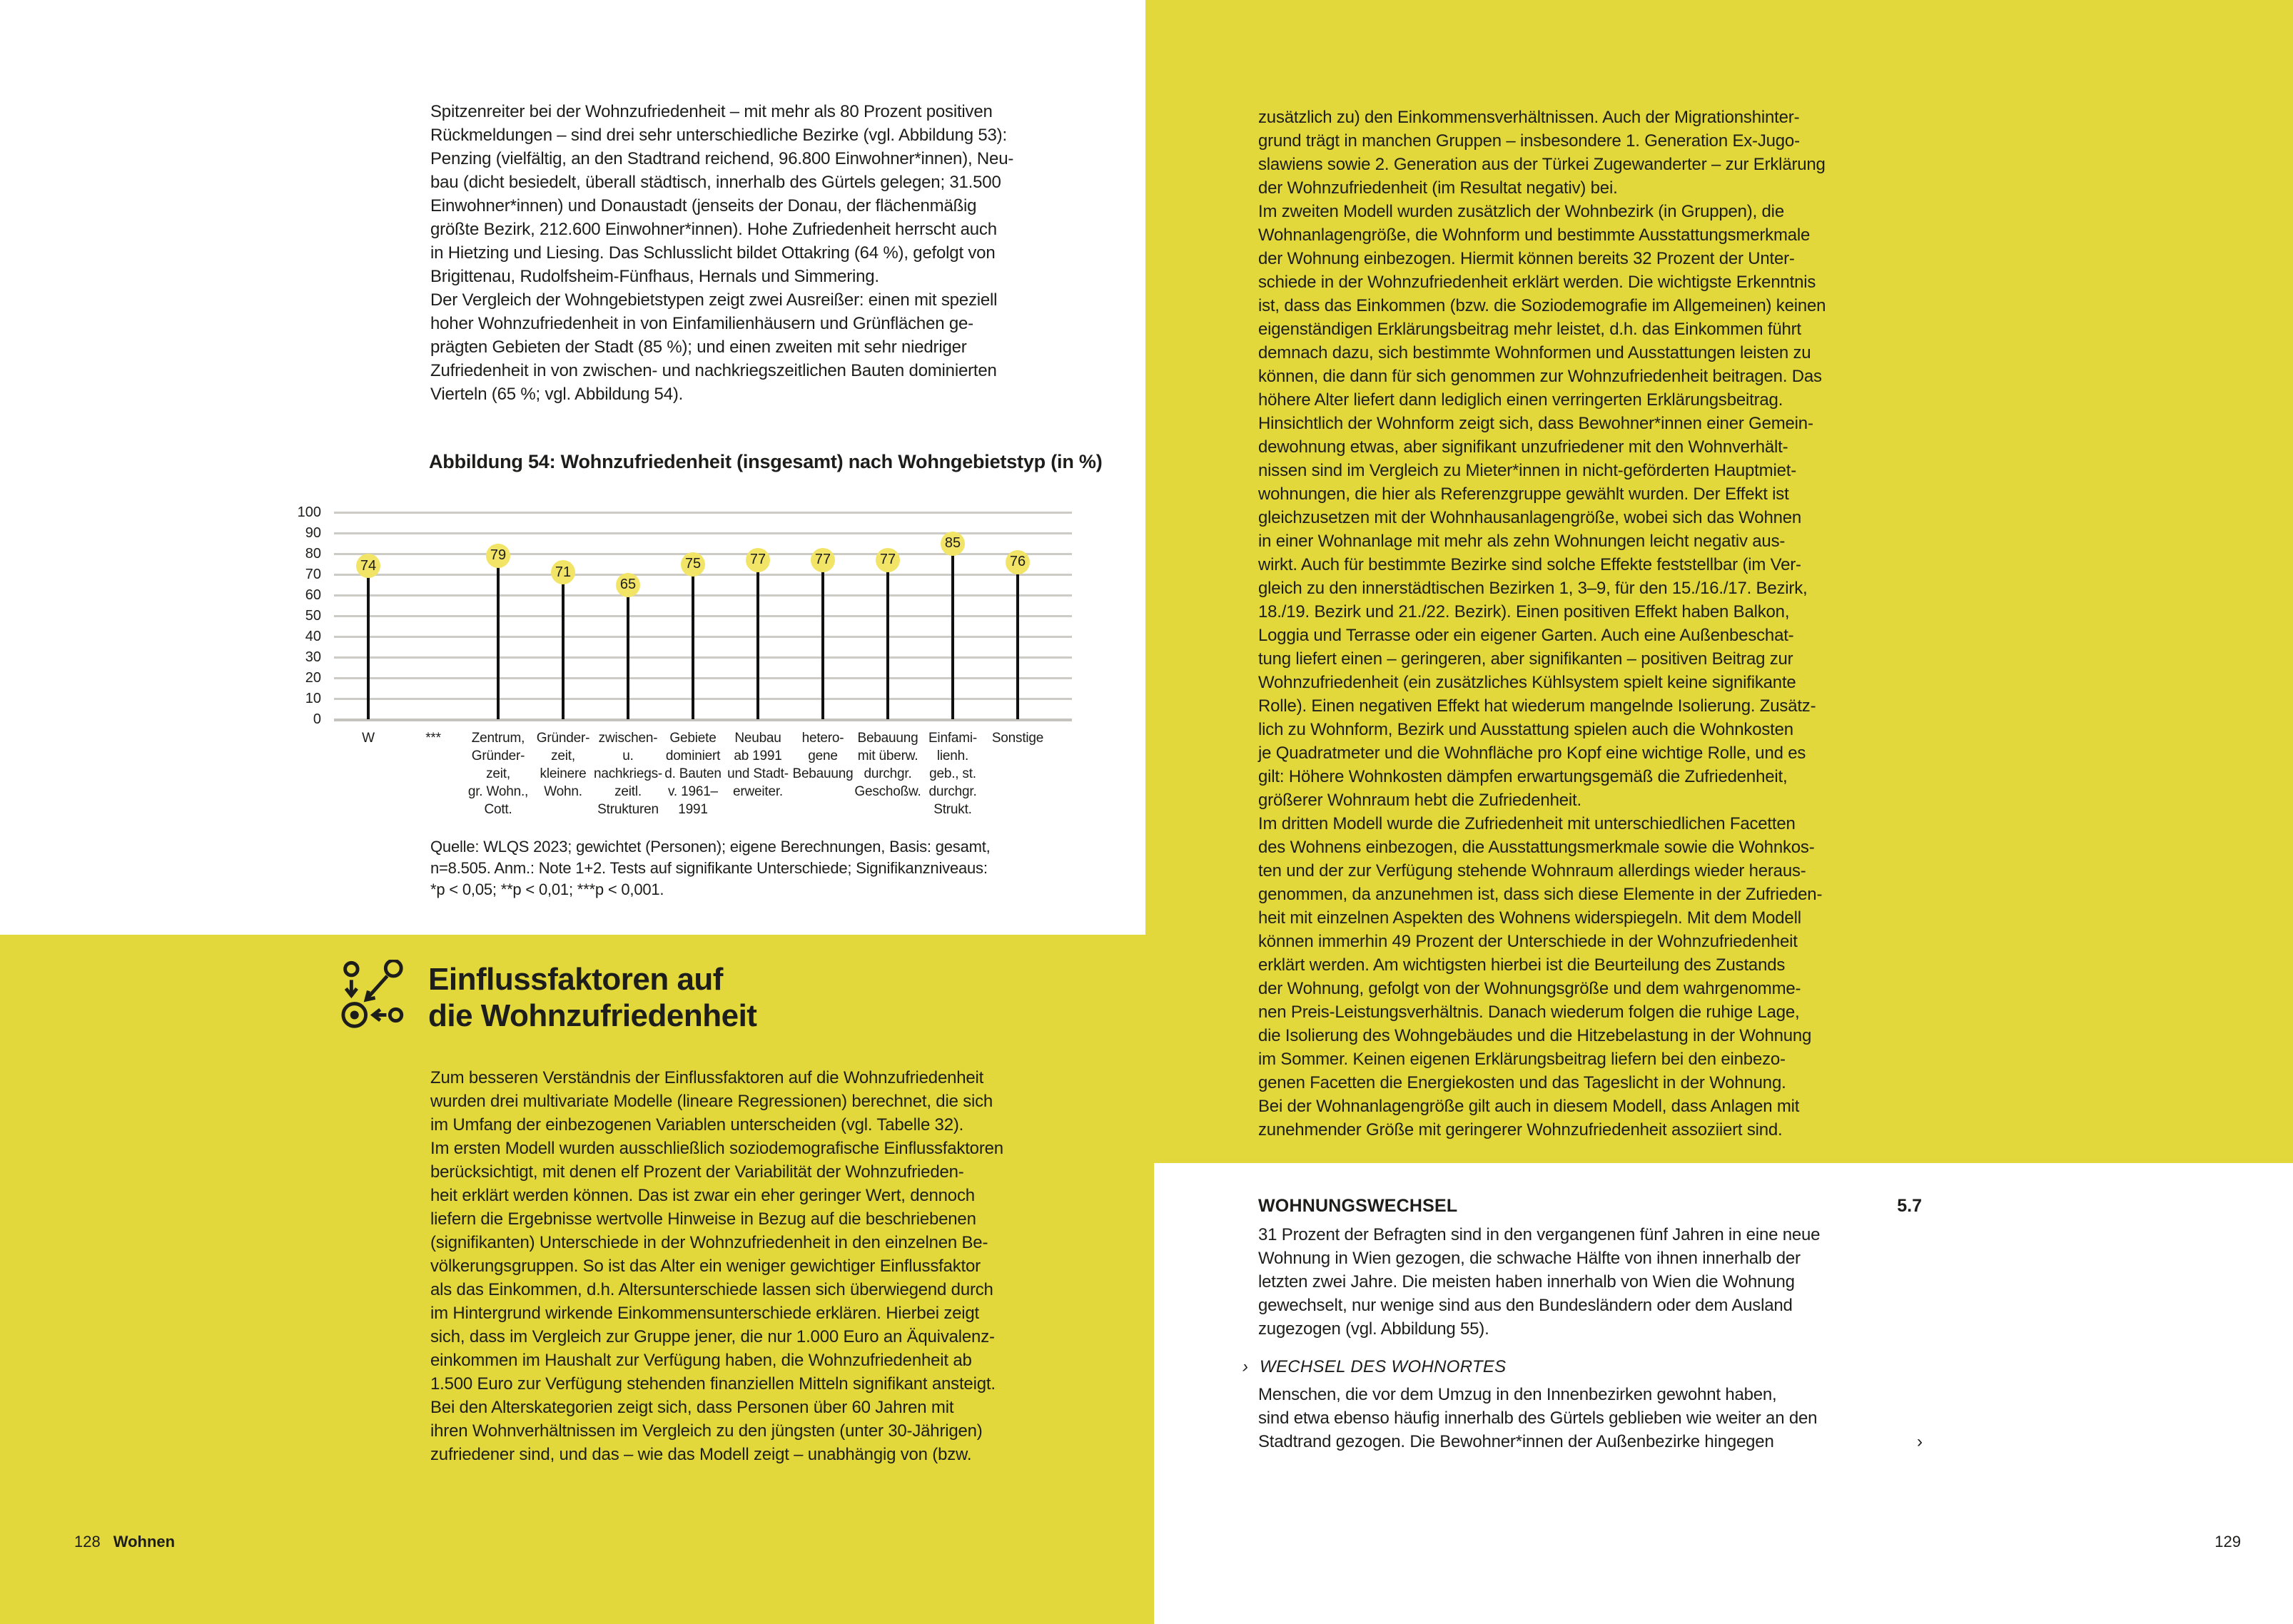  I want to click on y-axis-tick-label: 40, so click(313, 636).